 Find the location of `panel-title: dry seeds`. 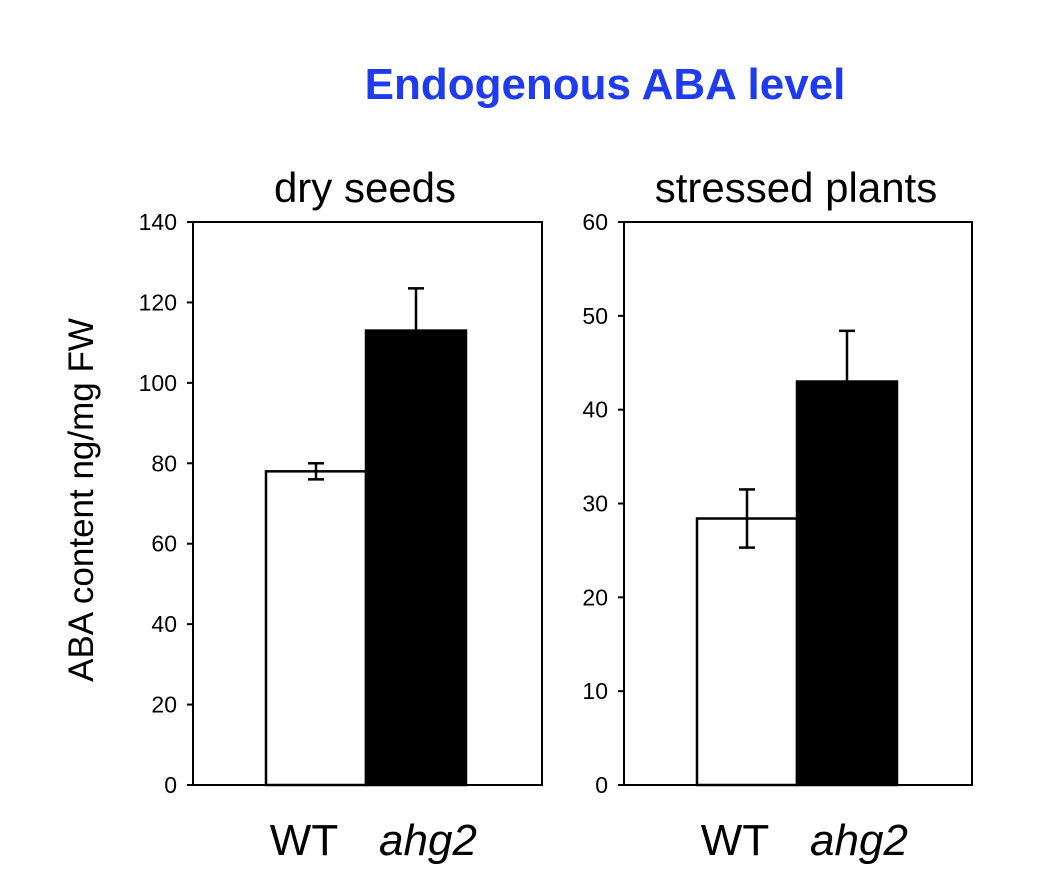

panel-title: dry seeds is located at coordinates (365, 187).